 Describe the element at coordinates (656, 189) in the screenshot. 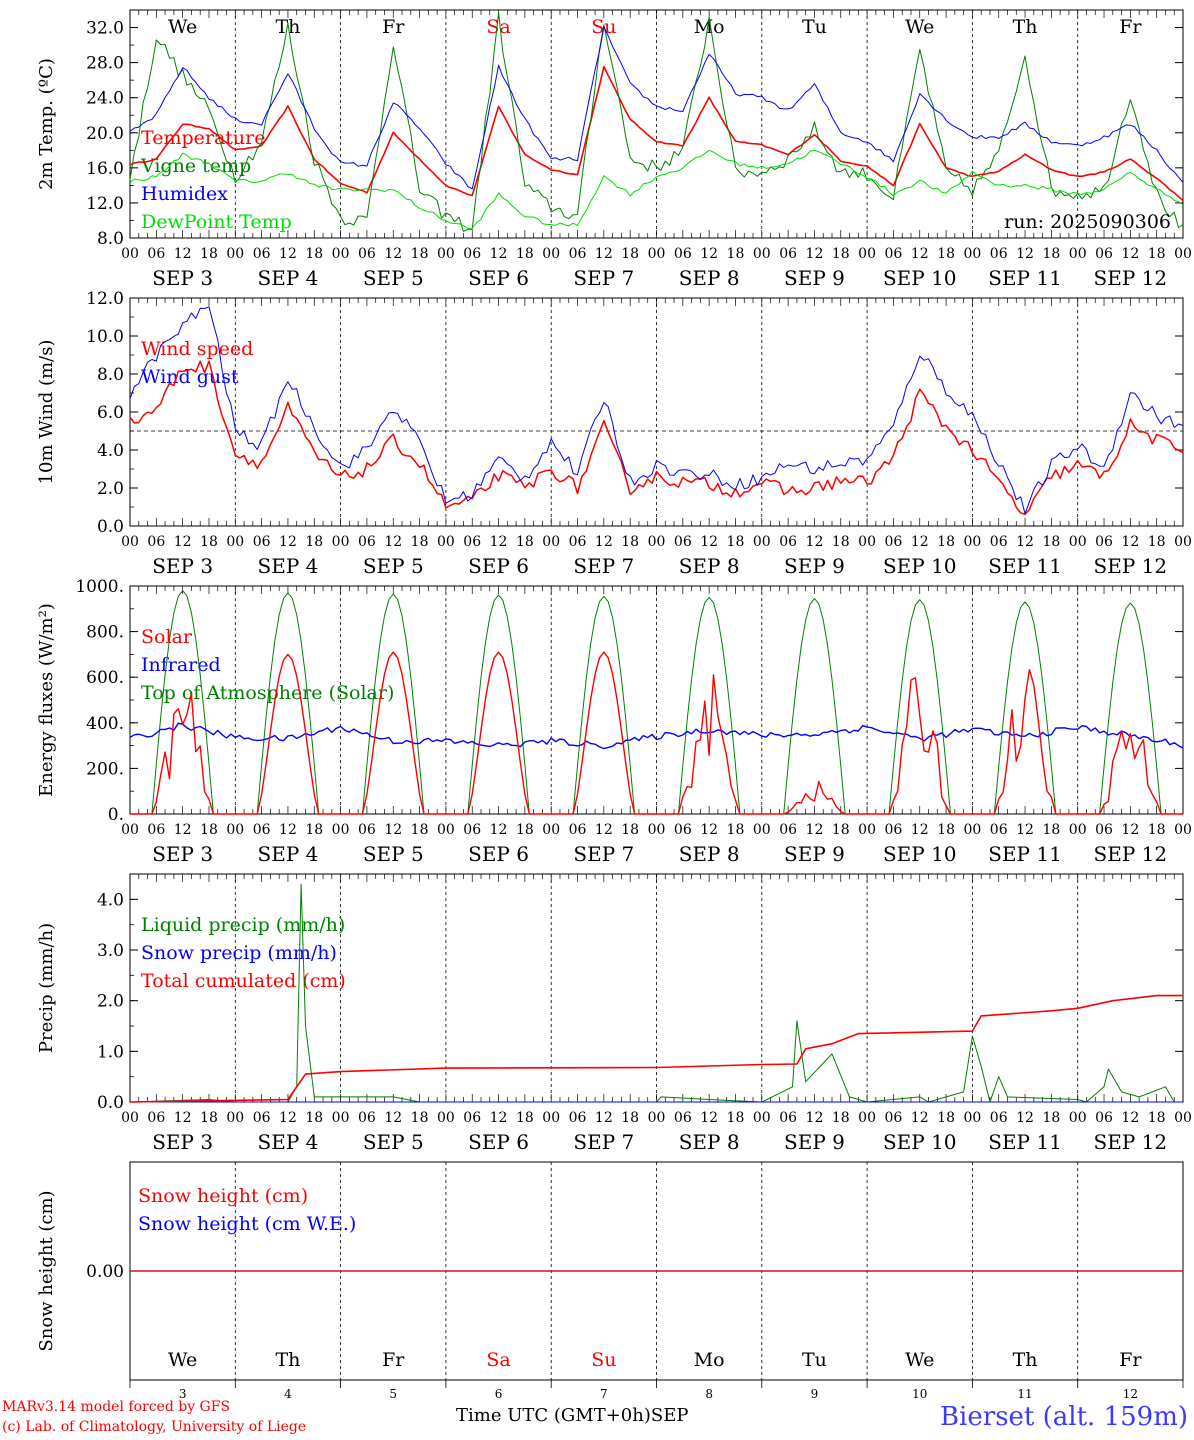

I see `series-dewpoint-temp` at that location.